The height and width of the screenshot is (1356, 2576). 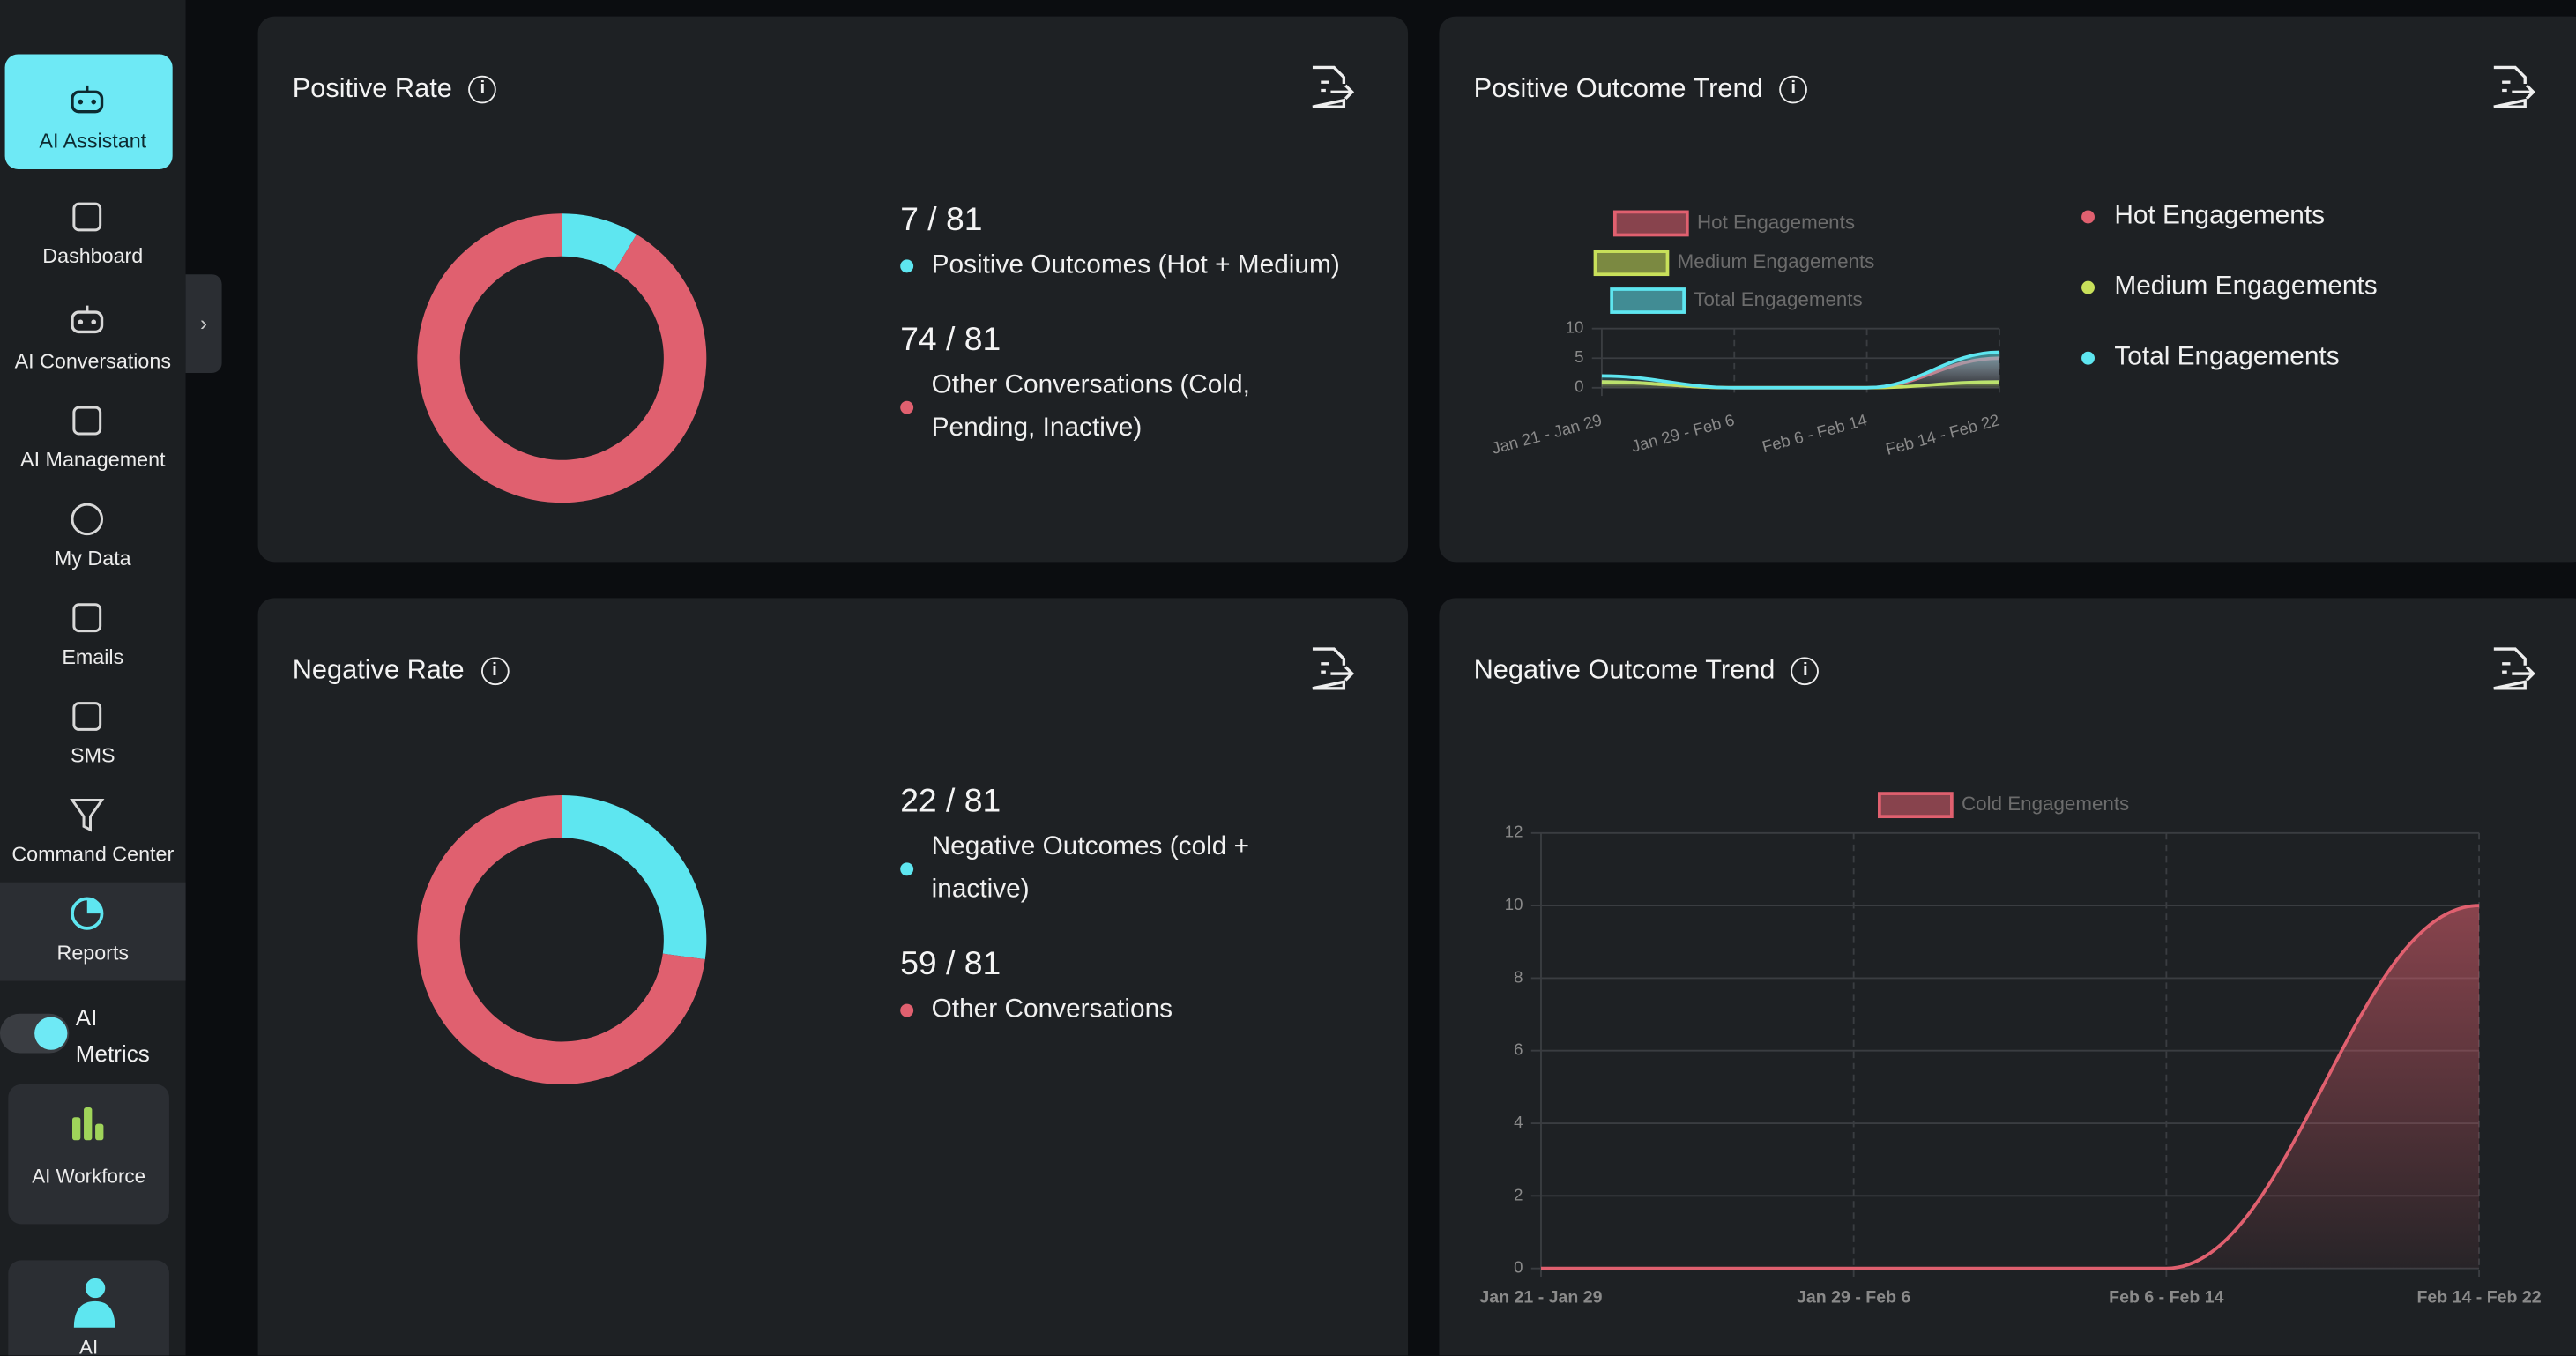 I want to click on legend-item: Other Conversations, so click(x=1146, y=1010).